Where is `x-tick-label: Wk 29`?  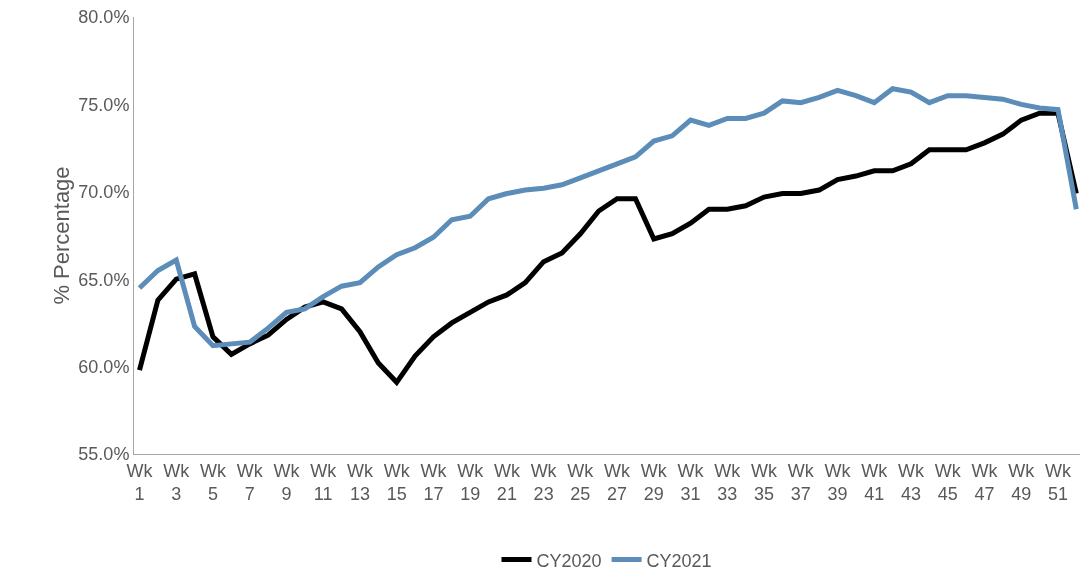 x-tick-label: Wk 29 is located at coordinates (654, 482).